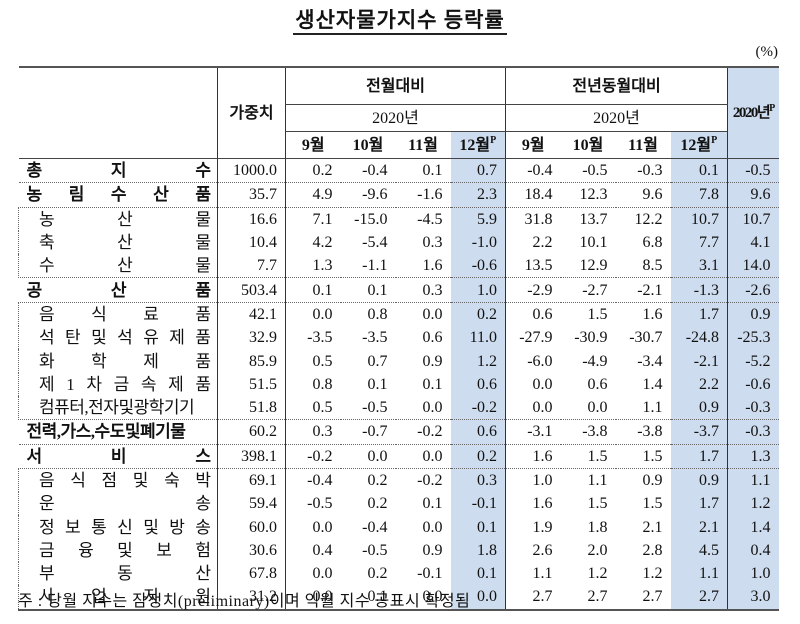 This screenshot has width=800, height=624. Describe the element at coordinates (533, 432) in the screenshot. I see `yoy-cell: -3.1` at that location.